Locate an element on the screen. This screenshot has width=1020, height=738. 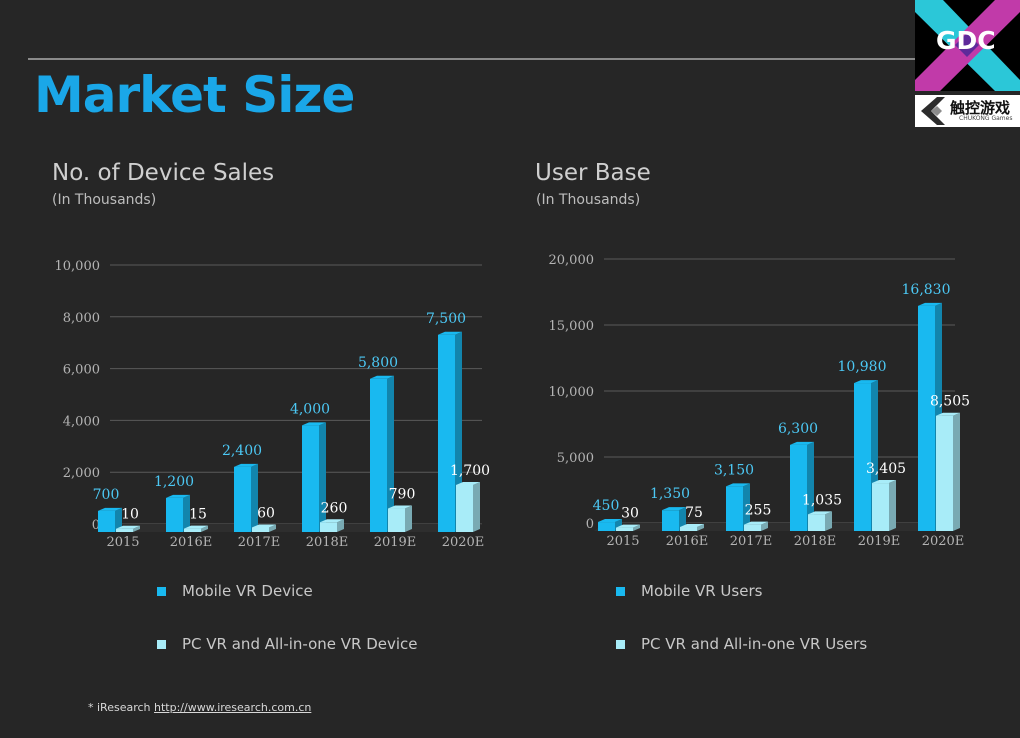
y-tick-label: 2,000 is located at coordinates (81, 473).